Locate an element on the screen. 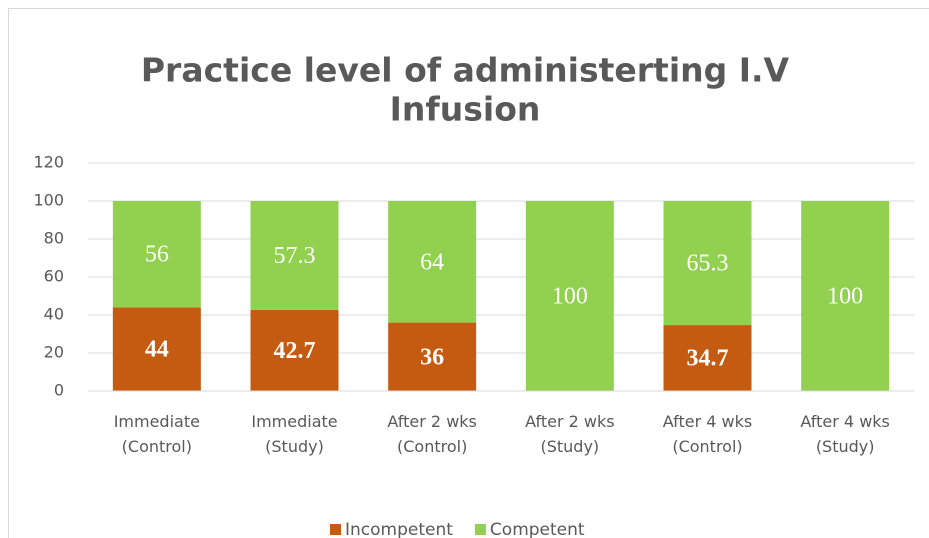 Image resolution: width=929 pixels, height=538 pixels. chart-title: Practice level of administerting I.V is located at coordinates (465, 70).